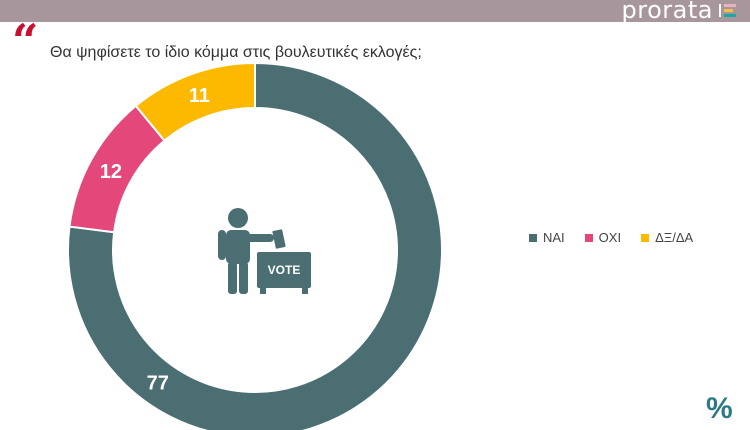 This screenshot has width=750, height=430. I want to click on vote-label: VOTE, so click(284, 270).